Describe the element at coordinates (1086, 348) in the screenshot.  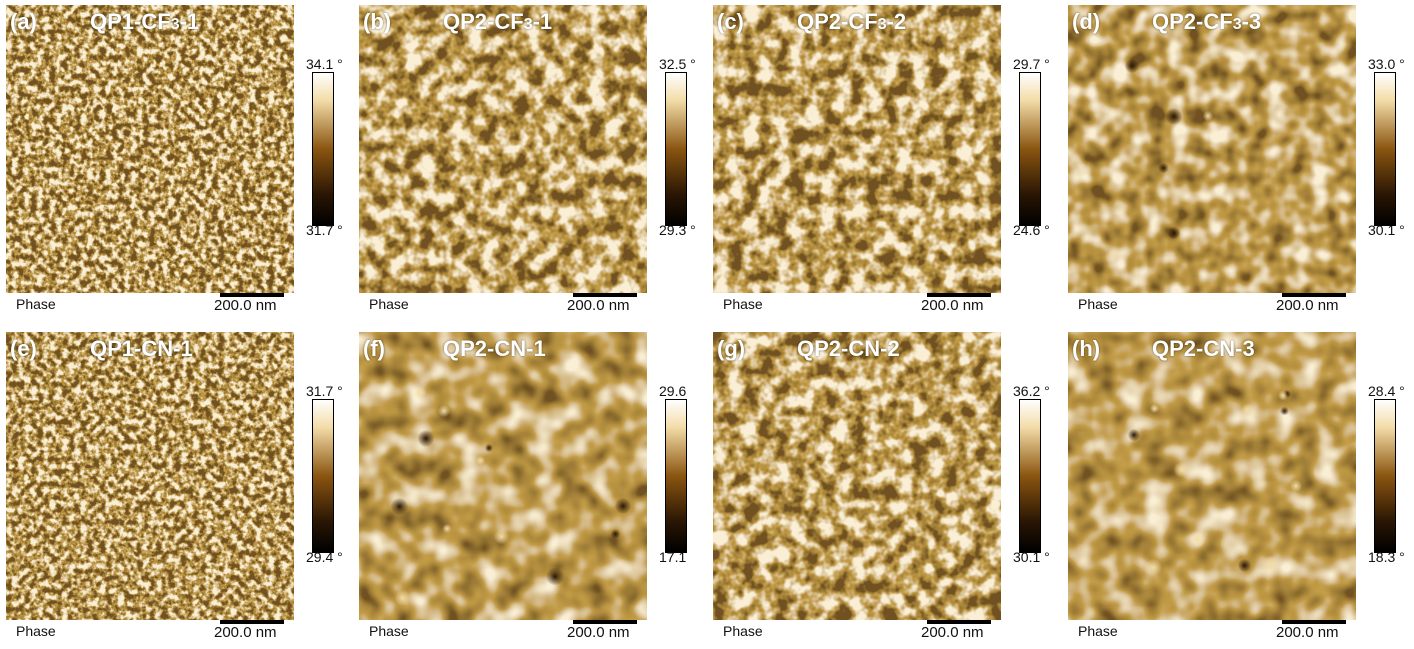
I see `panel-tag: (h)` at that location.